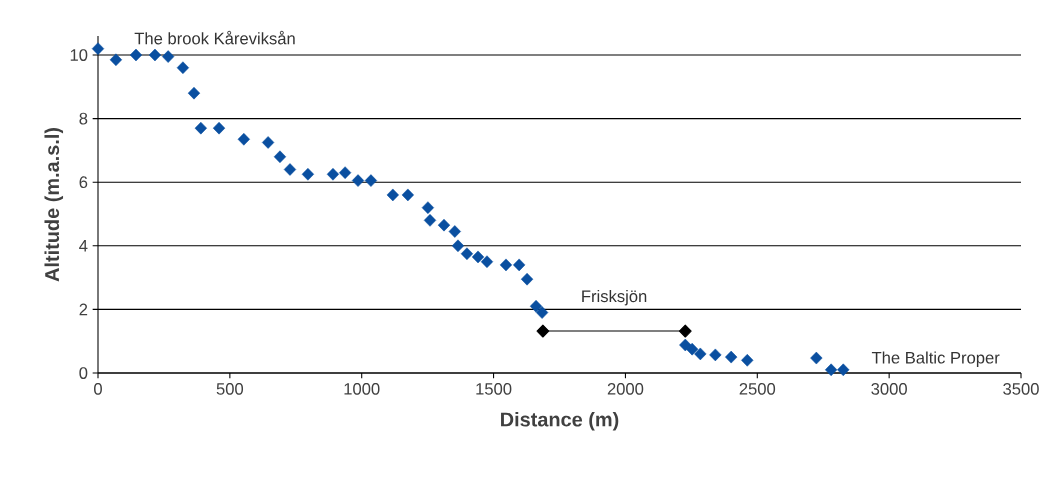  I want to click on y-tick-label: 8, so click(83, 118).